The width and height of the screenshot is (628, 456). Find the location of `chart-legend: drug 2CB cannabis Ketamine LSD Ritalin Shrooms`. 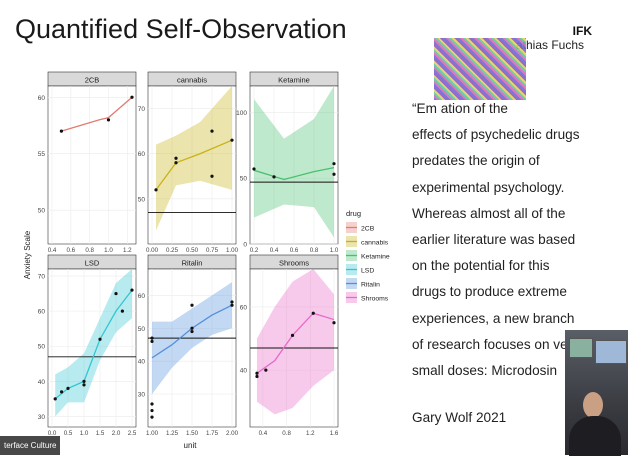

chart-legend: drug 2CB cannabis Ketamine LSD Ritalin Shrooms is located at coordinates (368, 256).